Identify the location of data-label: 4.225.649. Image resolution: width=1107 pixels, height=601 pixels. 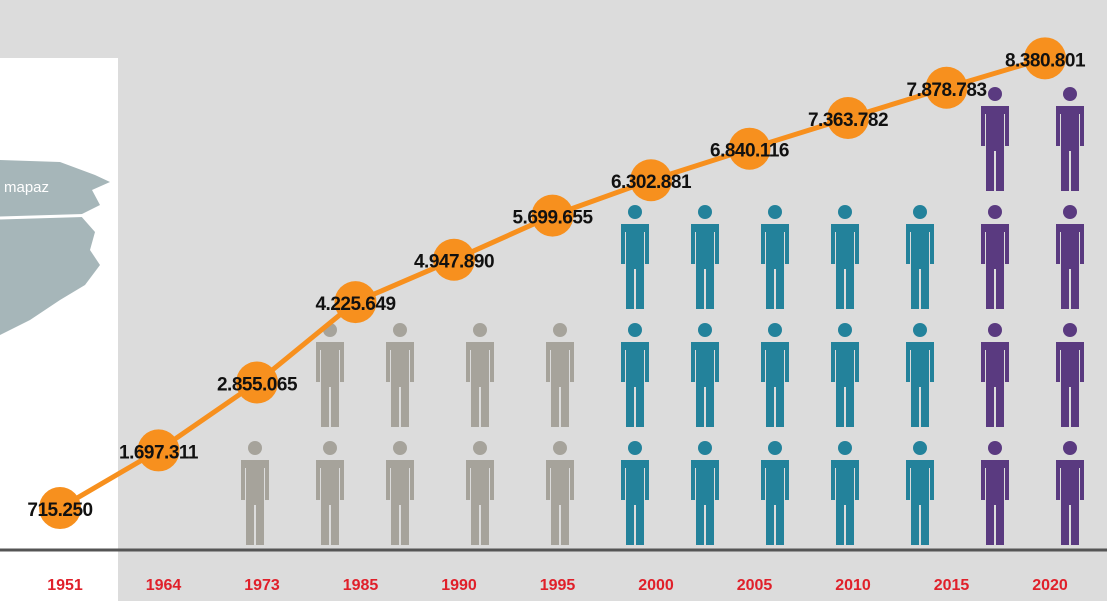
(355, 304).